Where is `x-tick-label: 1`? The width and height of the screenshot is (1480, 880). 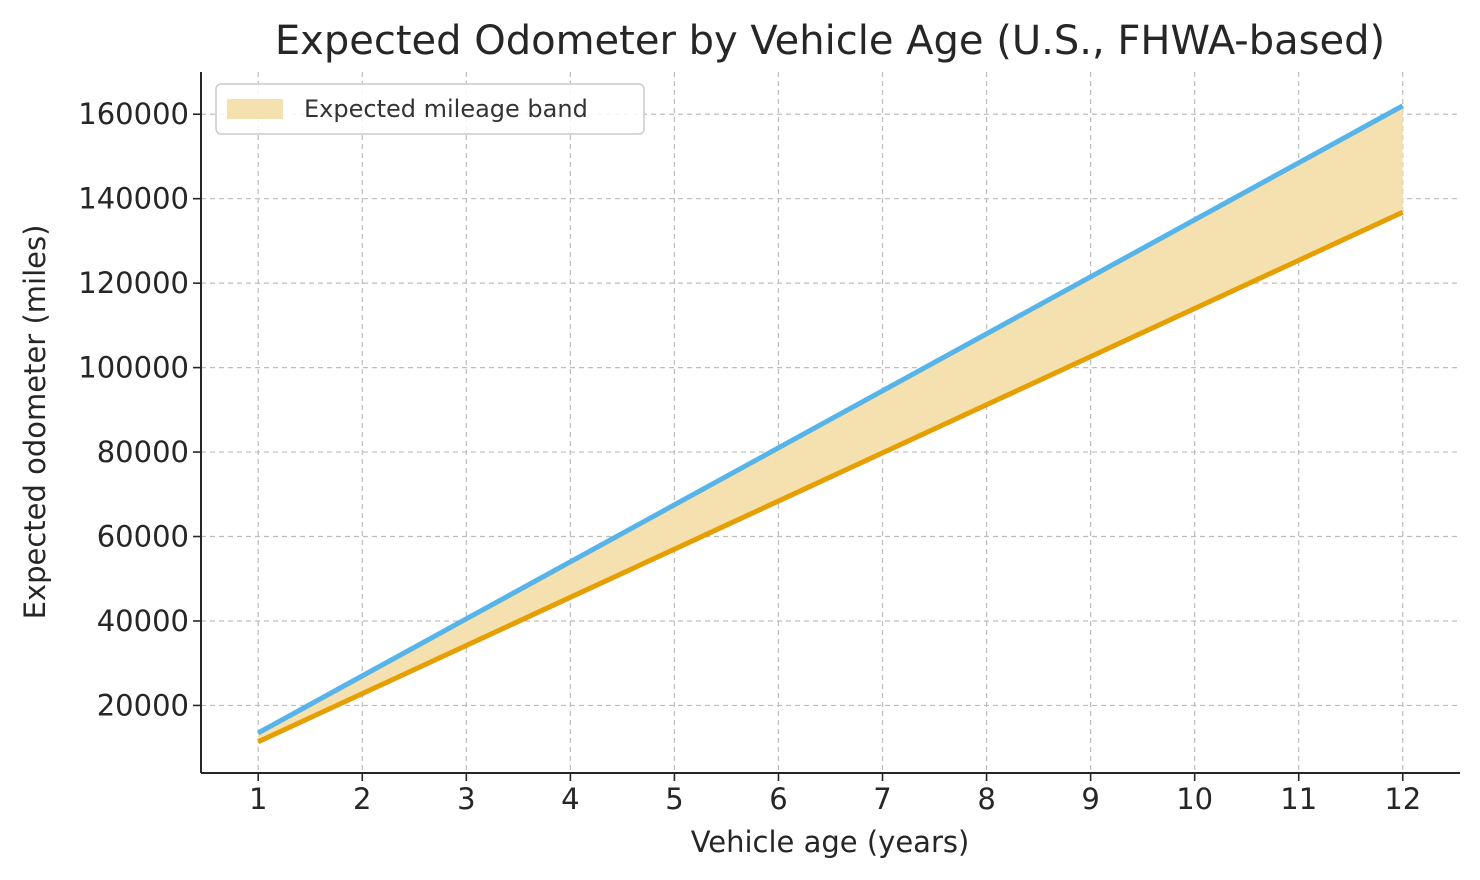 x-tick-label: 1 is located at coordinates (258, 799).